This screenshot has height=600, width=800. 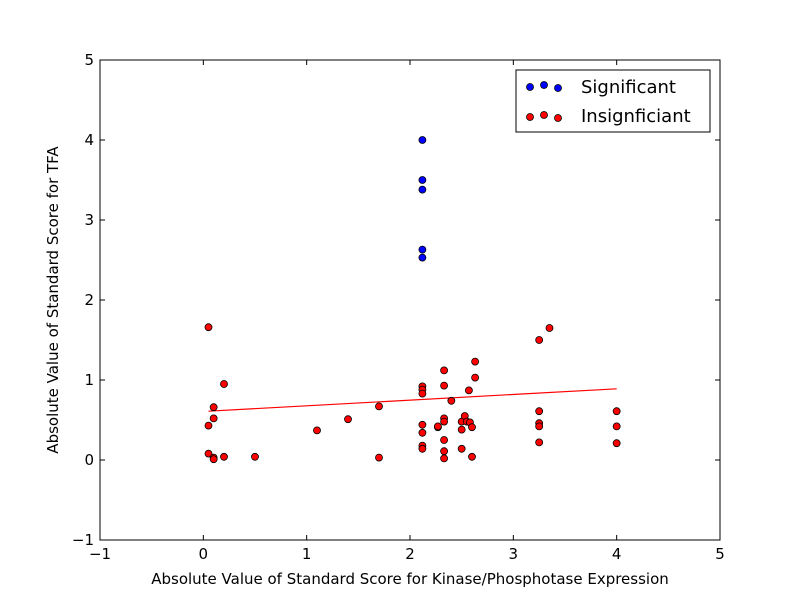 I want to click on legend-label-significant: Significant, so click(x=628, y=87).